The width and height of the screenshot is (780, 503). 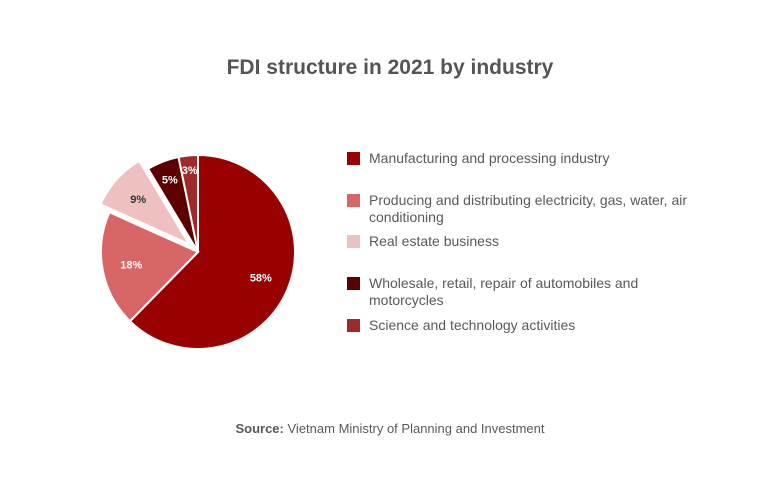 What do you see at coordinates (259, 428) in the screenshot?
I see `source-label: Source:` at bounding box center [259, 428].